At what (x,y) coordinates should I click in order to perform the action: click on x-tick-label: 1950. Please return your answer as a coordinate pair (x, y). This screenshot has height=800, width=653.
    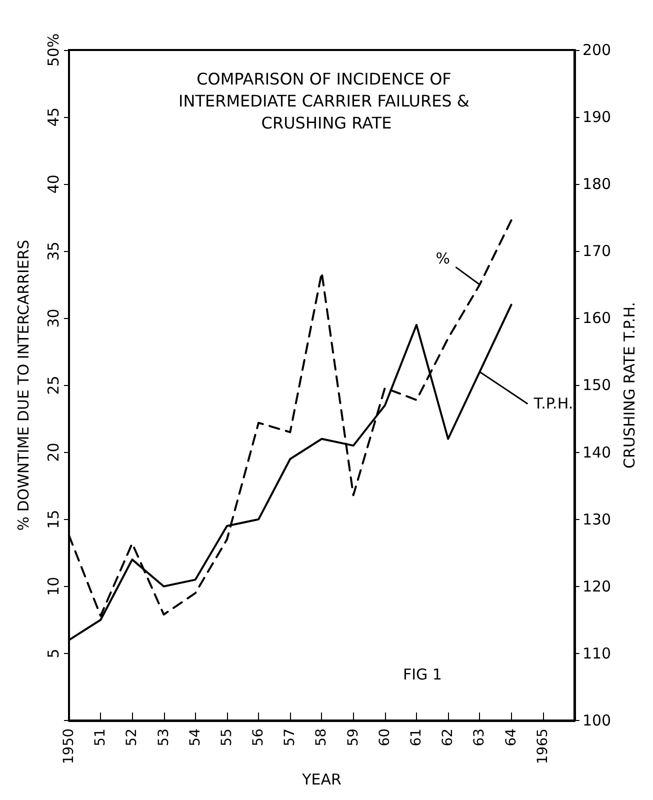
    Looking at the image, I should click on (69, 746).